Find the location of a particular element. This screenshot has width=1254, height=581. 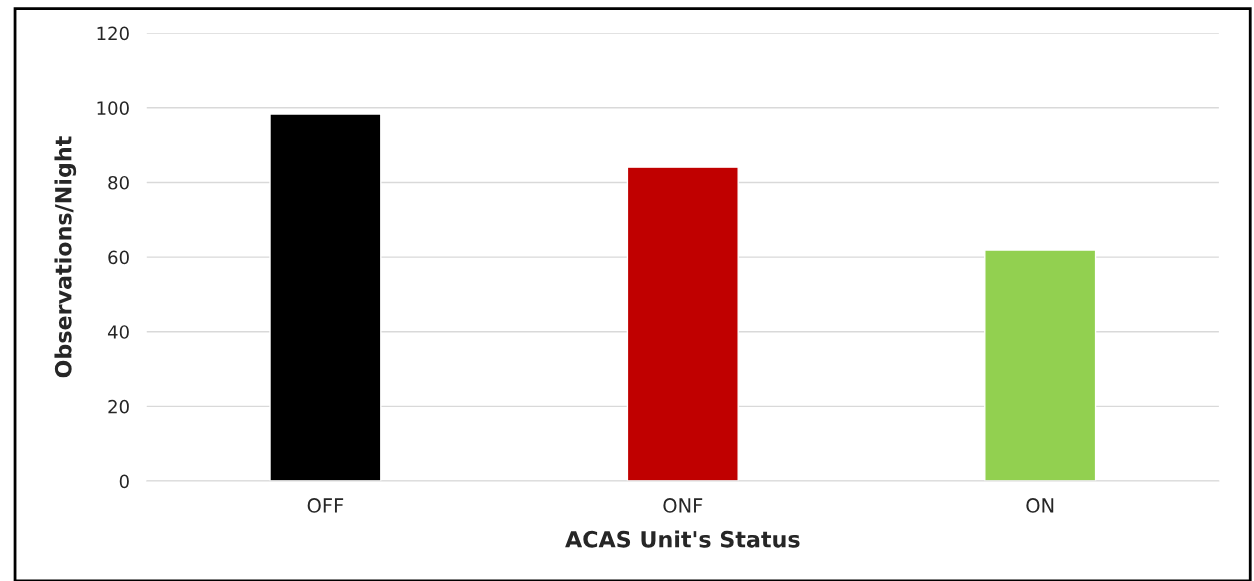

x-axis-title: ACAS Unit's Status is located at coordinates (682, 539).